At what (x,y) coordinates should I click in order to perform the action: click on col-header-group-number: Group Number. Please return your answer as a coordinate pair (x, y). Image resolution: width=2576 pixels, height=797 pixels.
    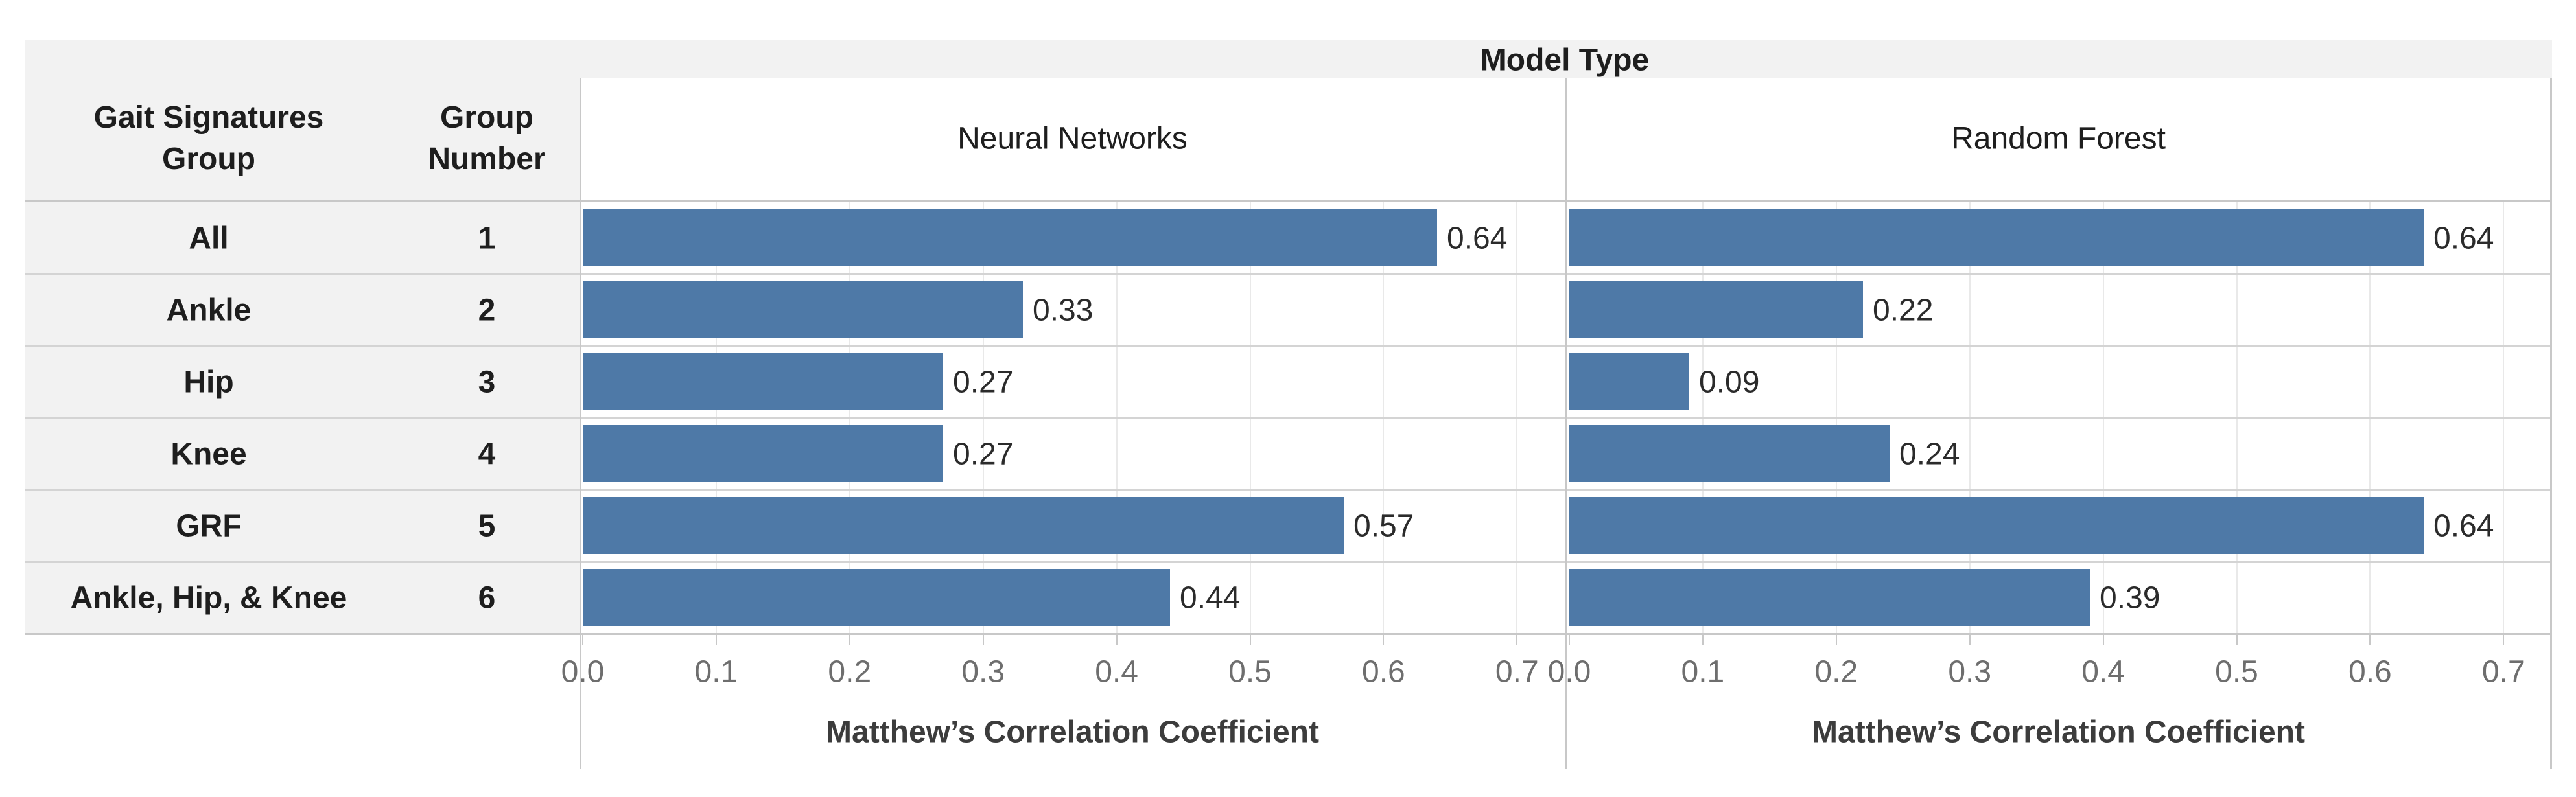
    Looking at the image, I should click on (486, 139).